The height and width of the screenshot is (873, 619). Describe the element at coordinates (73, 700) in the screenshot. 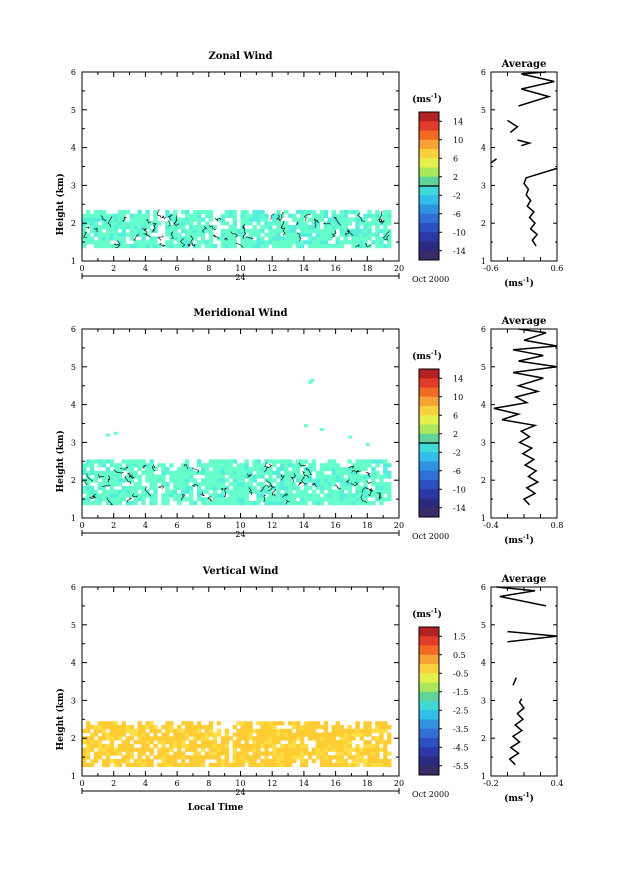

I see `y-tick-label: 3` at that location.